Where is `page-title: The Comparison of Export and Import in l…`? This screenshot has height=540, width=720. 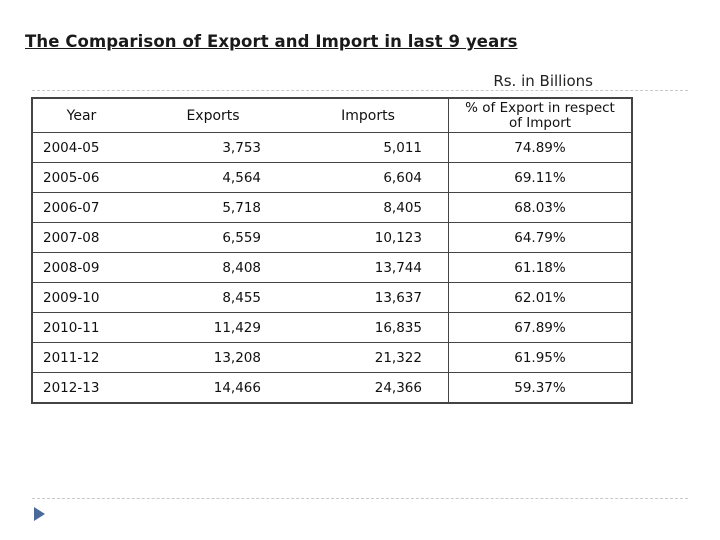
page-title: The Comparison of Export and Import in l… is located at coordinates (271, 41).